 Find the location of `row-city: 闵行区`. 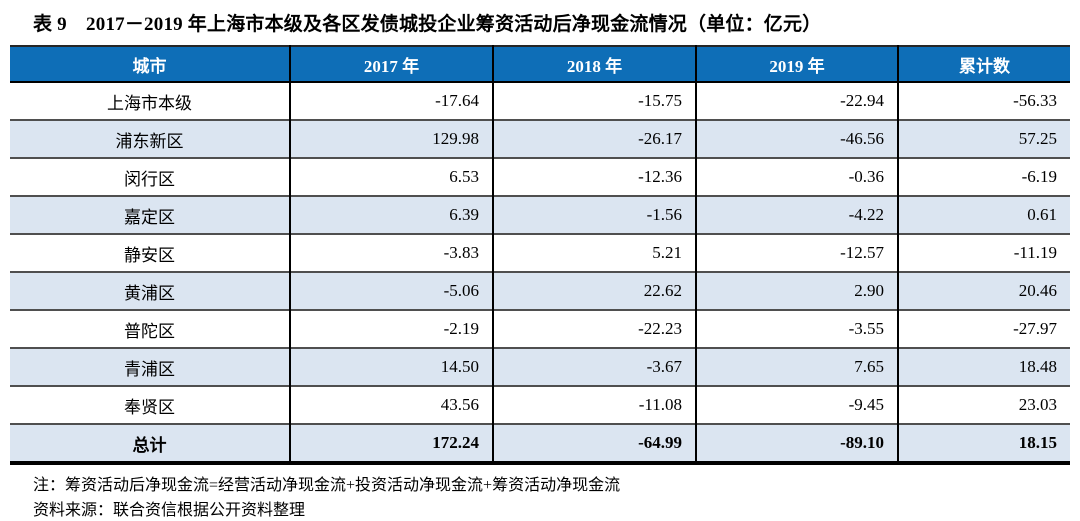

row-city: 闵行区 is located at coordinates (149, 179).